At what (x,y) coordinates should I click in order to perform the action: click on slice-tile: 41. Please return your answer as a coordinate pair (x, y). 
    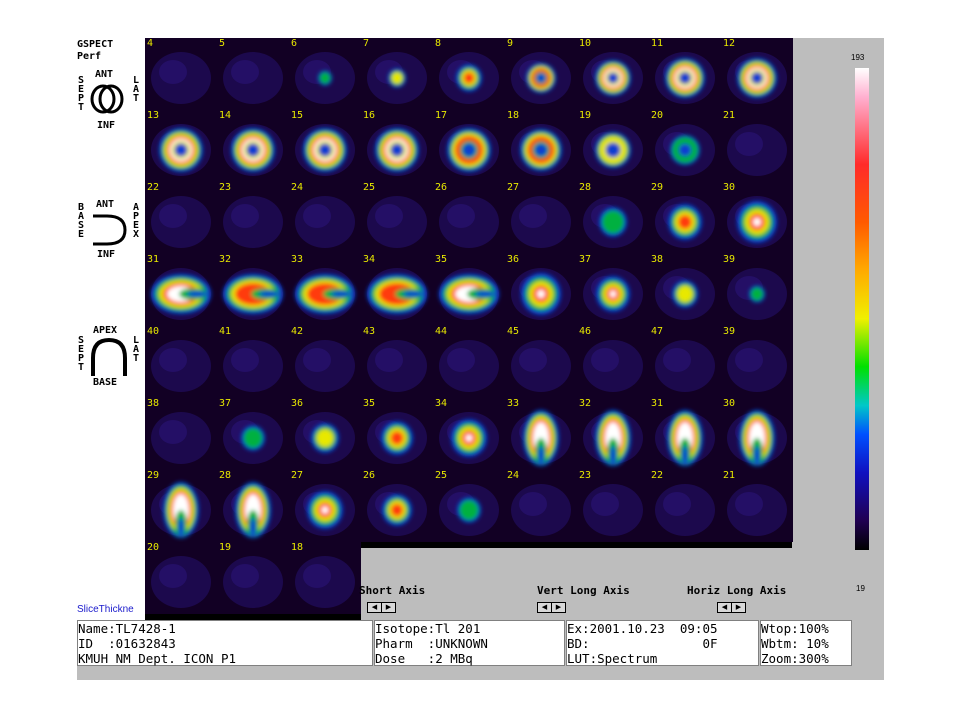
    Looking at the image, I should click on (253, 362).